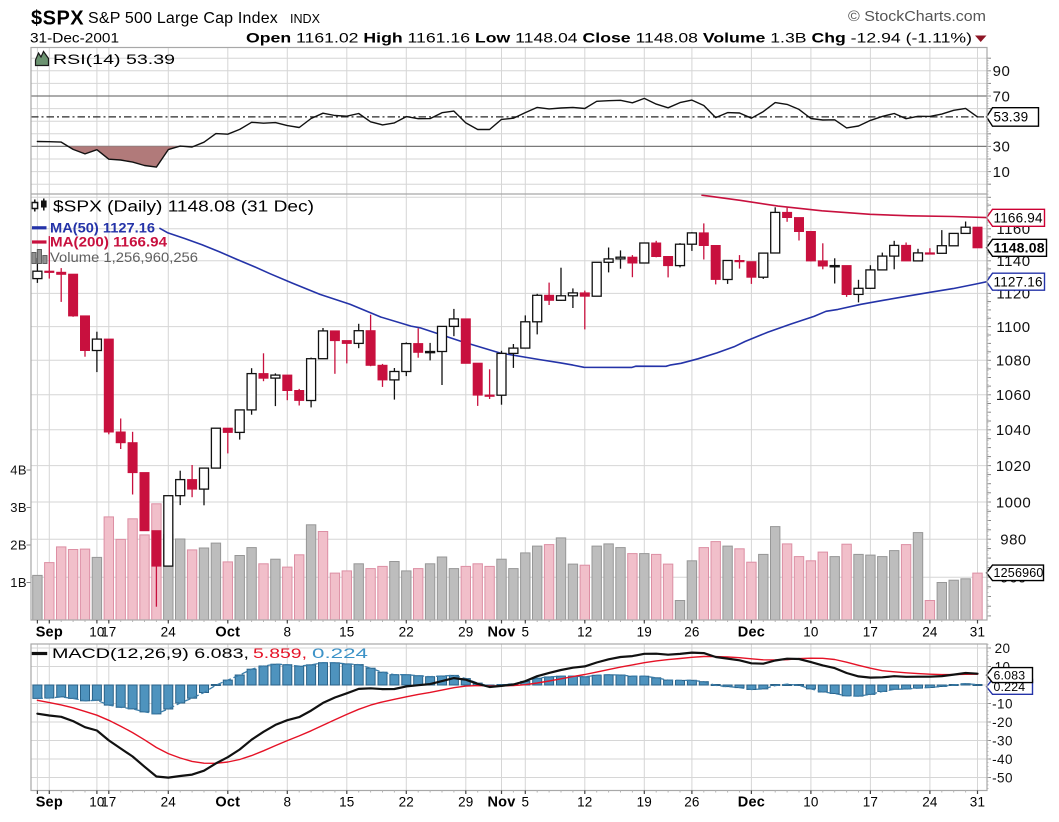 The height and width of the screenshot is (822, 1059). I want to click on svg-text: 6.083, so click(1010, 675).